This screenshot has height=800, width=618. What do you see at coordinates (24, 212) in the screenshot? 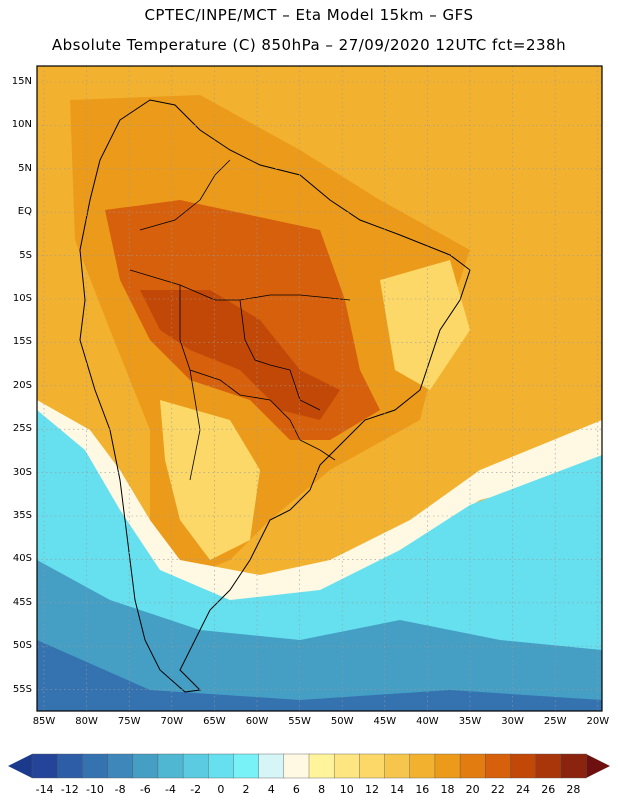
I see `lat-label-eq: EQ` at bounding box center [24, 212].